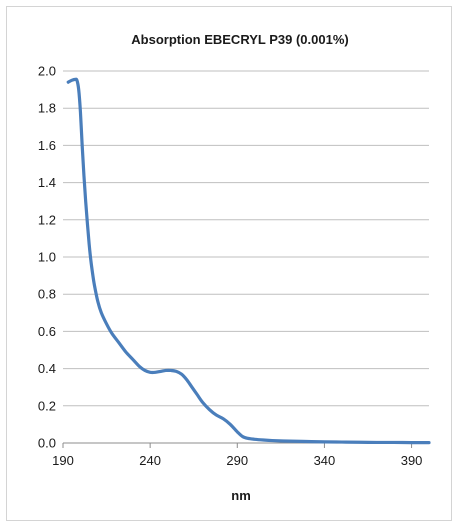  What do you see at coordinates (47, 331) in the screenshot?
I see `y-tick-label: 0.6` at bounding box center [47, 331].